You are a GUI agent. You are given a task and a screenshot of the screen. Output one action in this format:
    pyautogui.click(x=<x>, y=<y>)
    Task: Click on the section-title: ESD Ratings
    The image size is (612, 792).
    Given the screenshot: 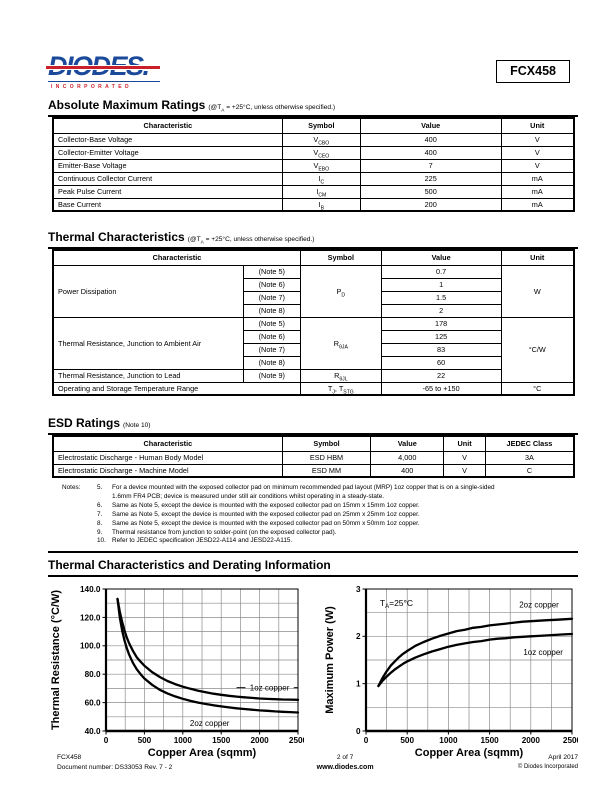 What is the action you would take?
    pyautogui.click(x=84, y=423)
    